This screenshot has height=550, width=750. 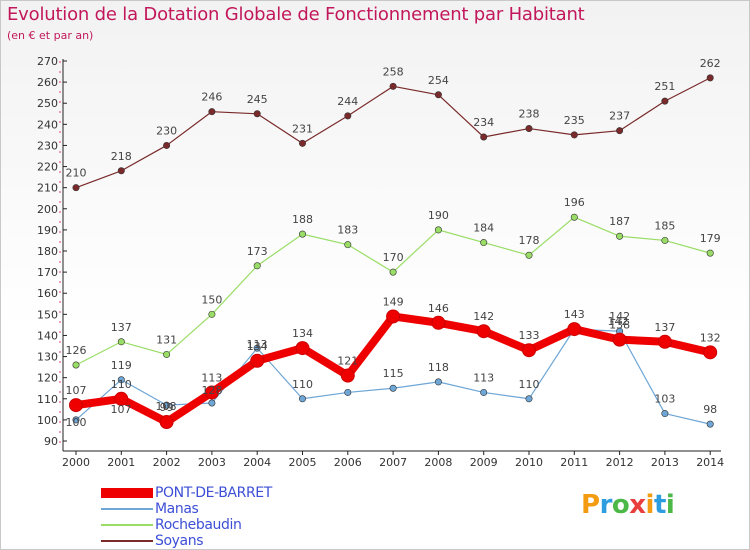 What do you see at coordinates (438, 215) in the screenshot?
I see `data-label-rochebaudin: 190` at bounding box center [438, 215].